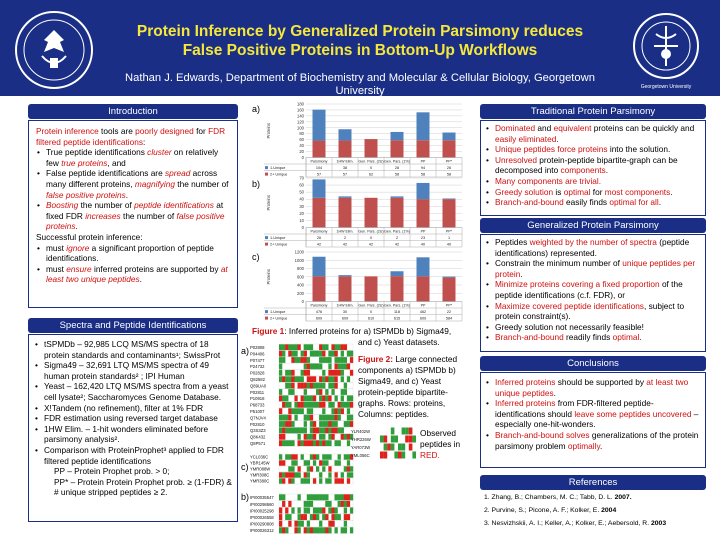 This screenshot has height=540, width=720. Describe the element at coordinates (361, 439) in the screenshot. I see `protein-label: YHR226W` at that location.